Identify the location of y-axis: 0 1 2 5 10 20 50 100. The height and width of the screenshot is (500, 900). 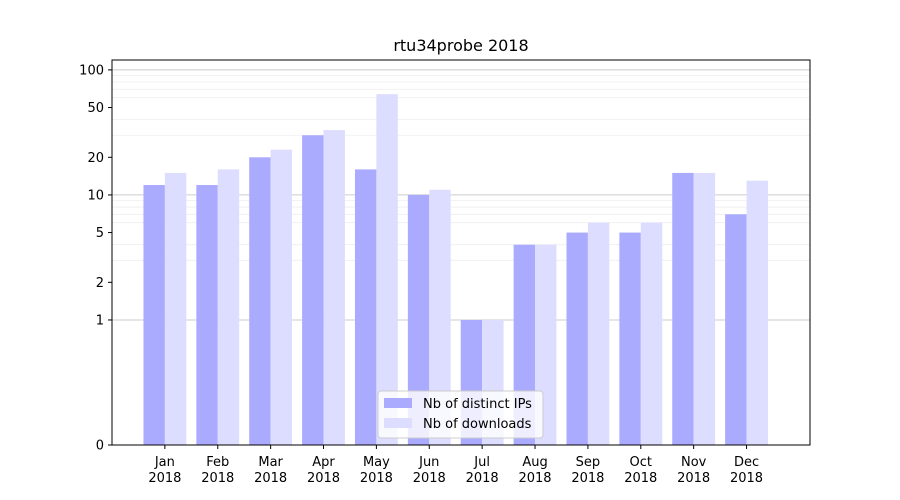
(95, 258).